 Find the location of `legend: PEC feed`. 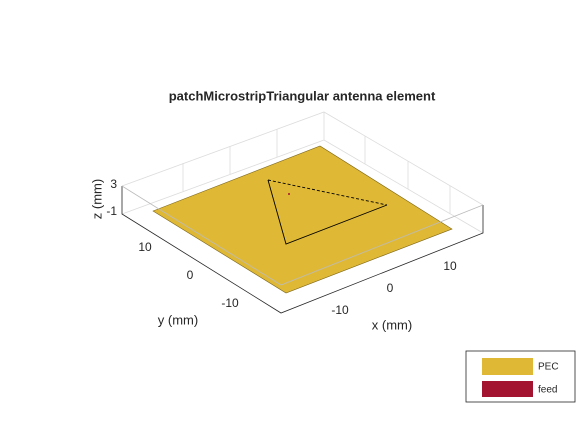

legend: PEC feed is located at coordinates (520, 376).